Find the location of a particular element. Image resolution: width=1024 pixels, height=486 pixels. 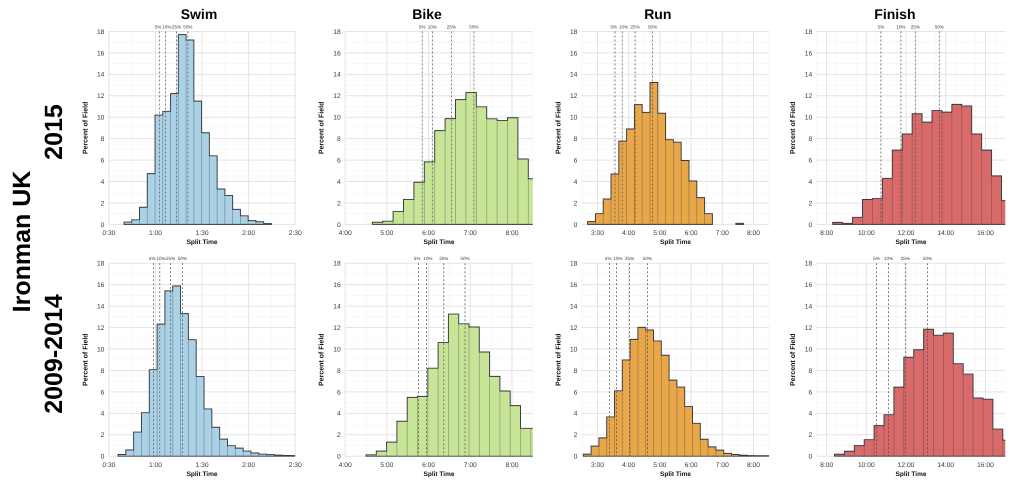

svg-text: 1:00 is located at coordinates (155, 233).